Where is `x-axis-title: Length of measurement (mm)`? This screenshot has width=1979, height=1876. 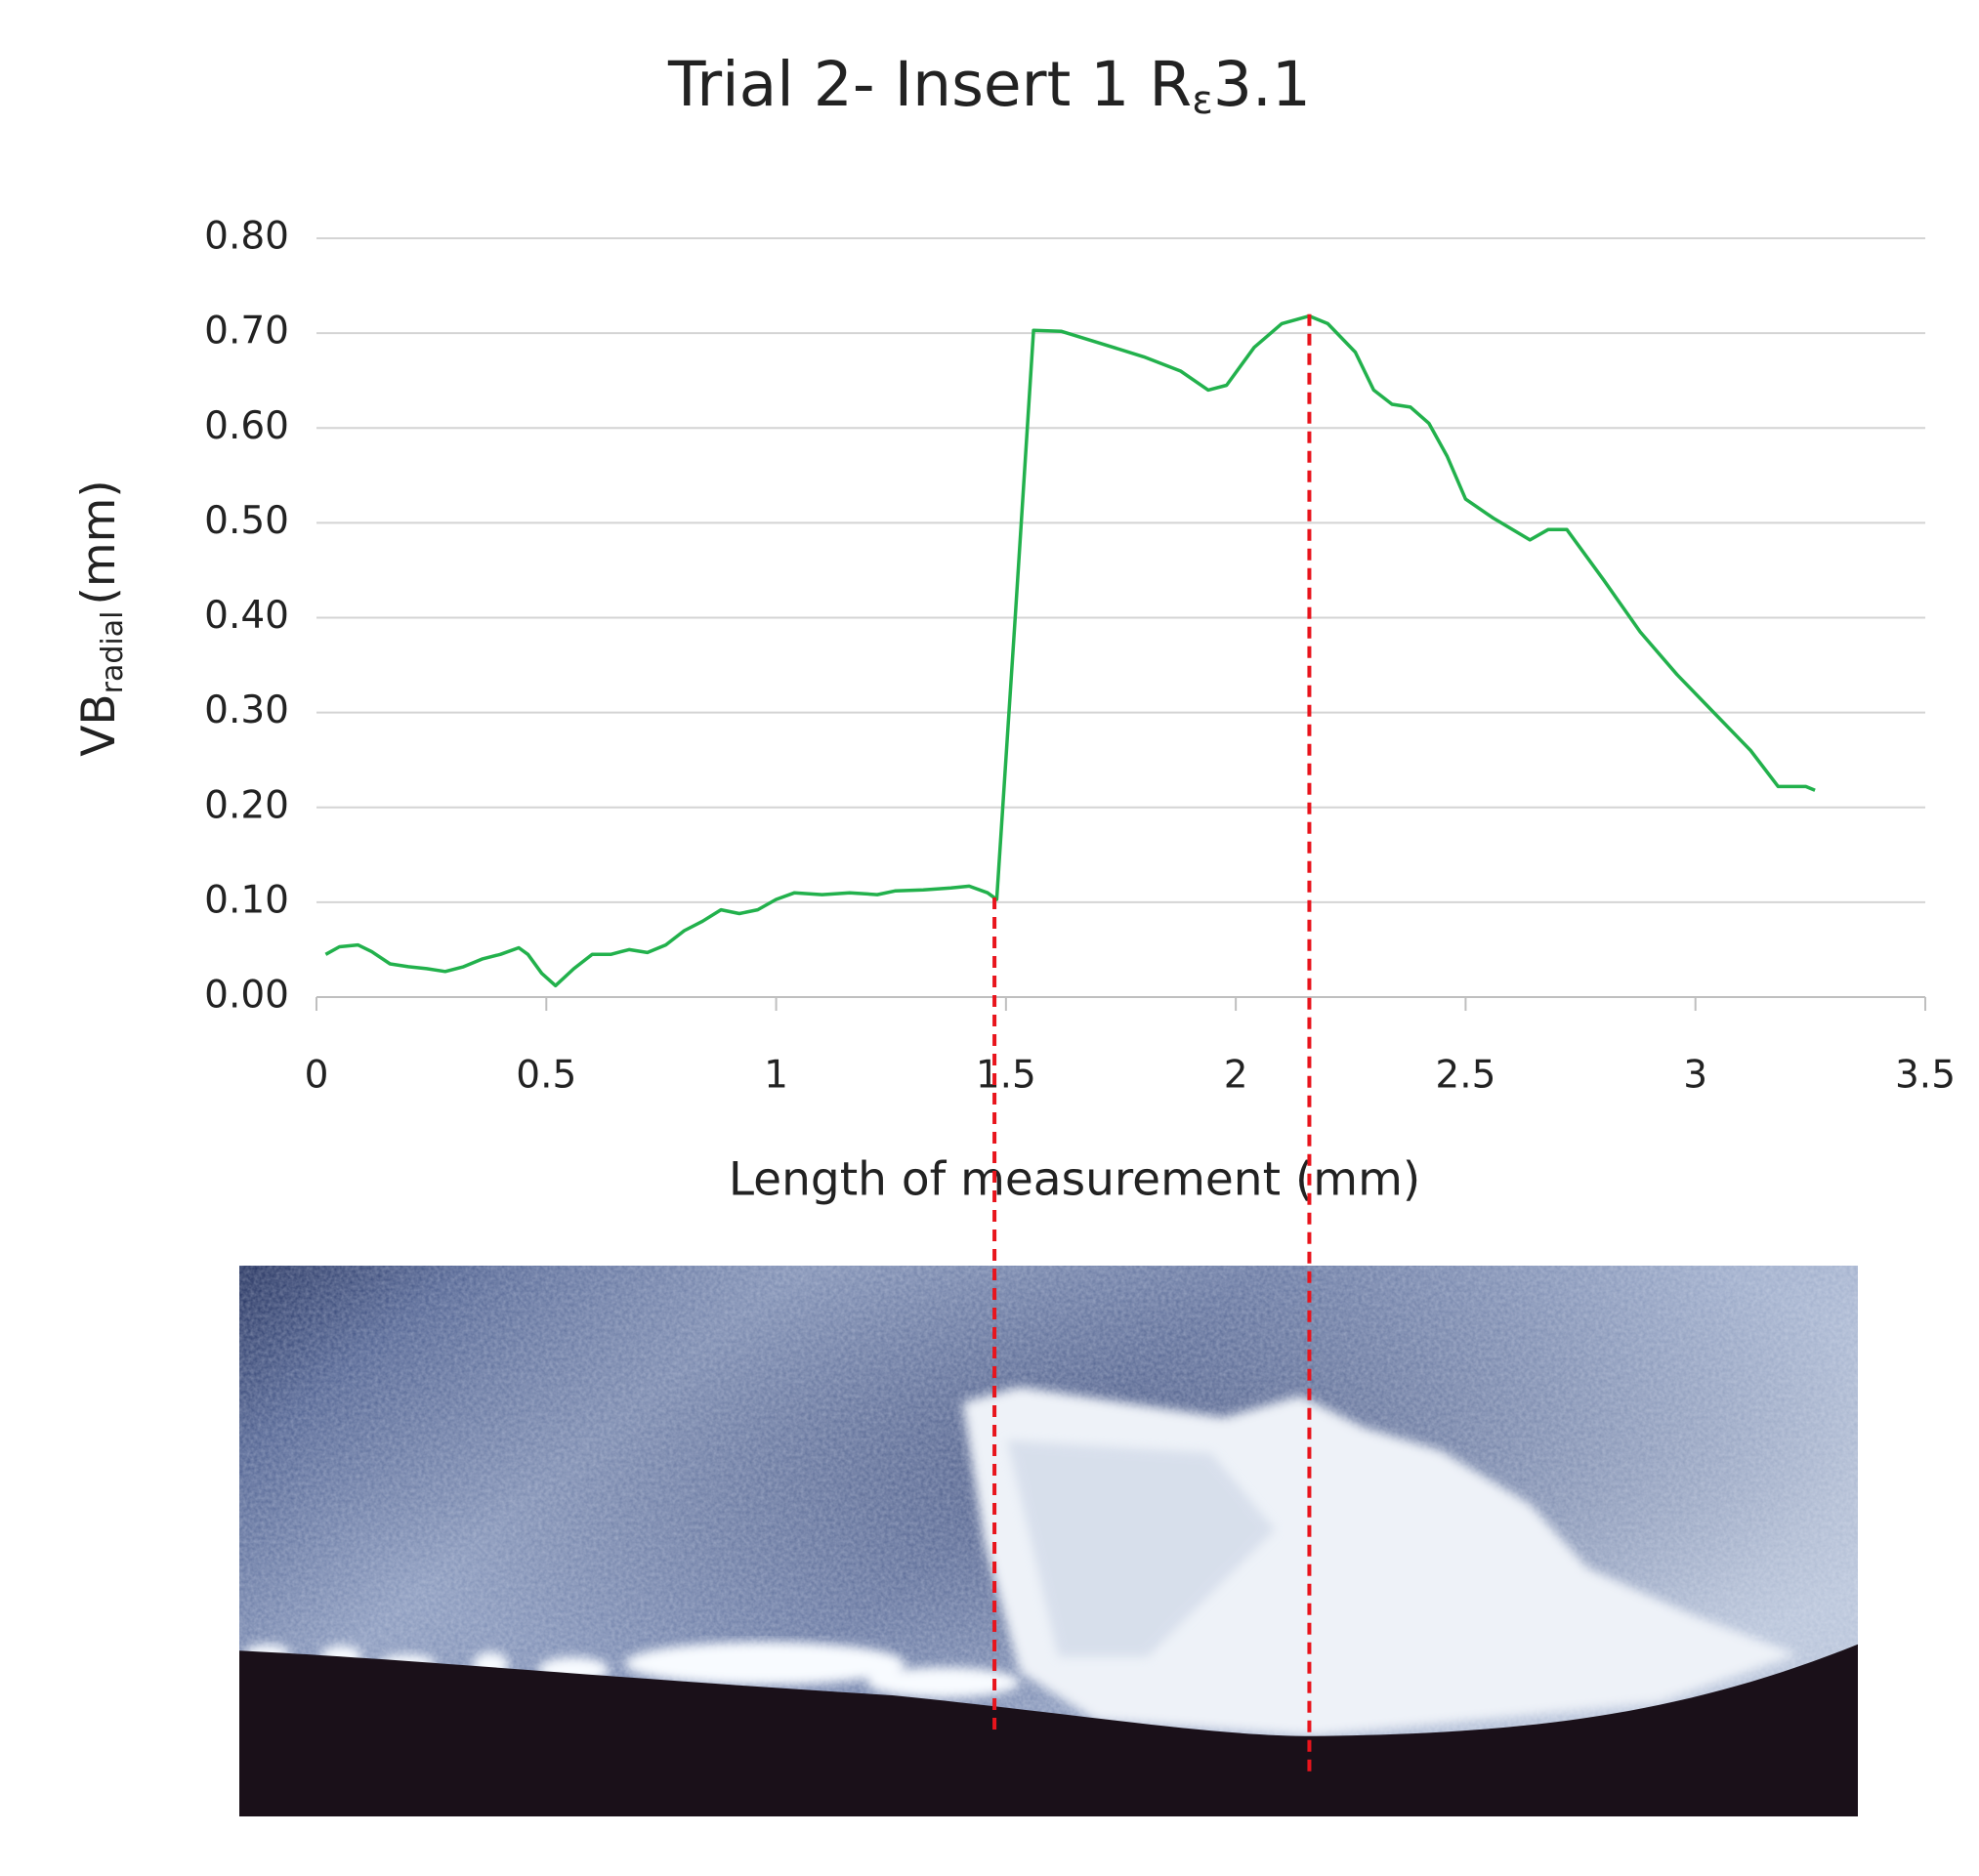
x-axis-title: Length of measurement (mm) is located at coordinates (1074, 1180).